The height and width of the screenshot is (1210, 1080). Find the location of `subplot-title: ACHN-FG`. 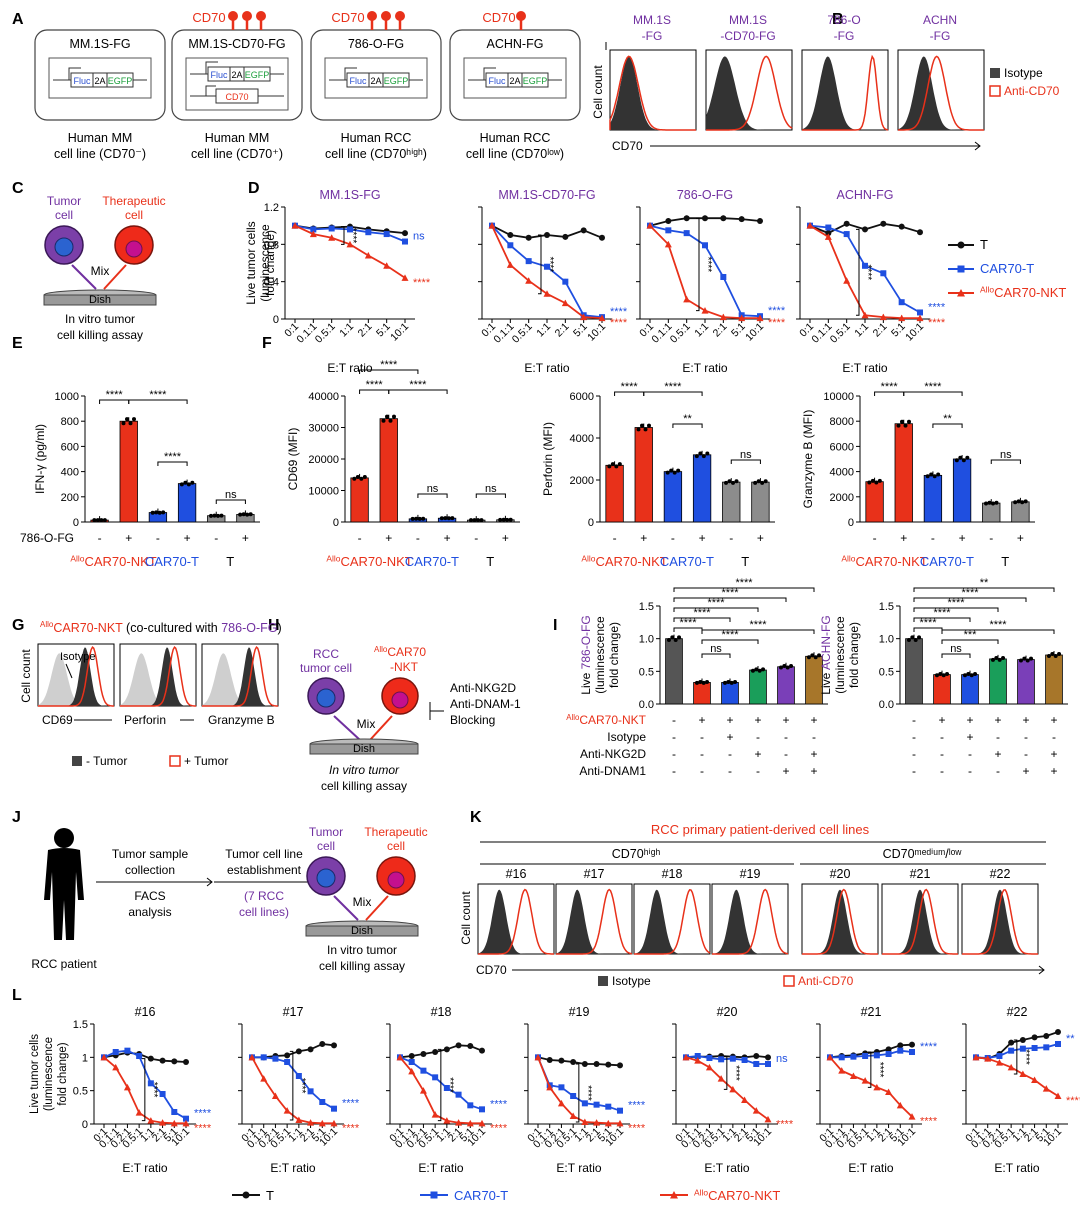

subplot-title: ACHN-FG is located at coordinates (865, 195).